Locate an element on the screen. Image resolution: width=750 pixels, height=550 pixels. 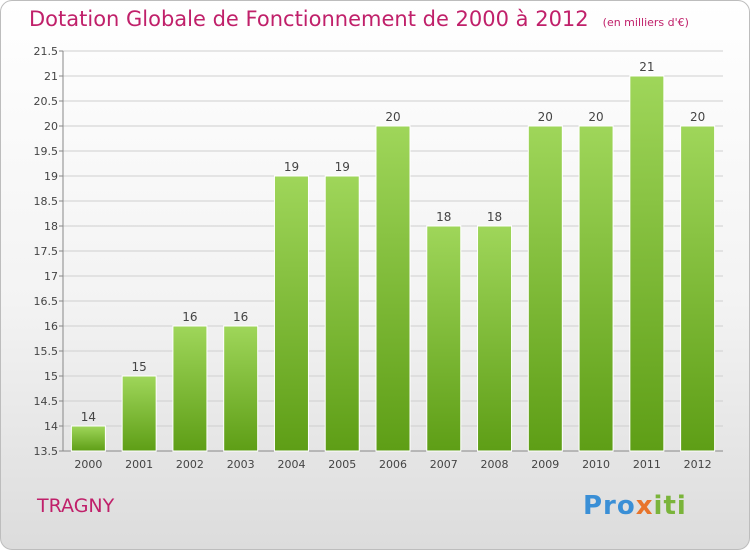
x-tick-label: 2006 is located at coordinates (393, 464).